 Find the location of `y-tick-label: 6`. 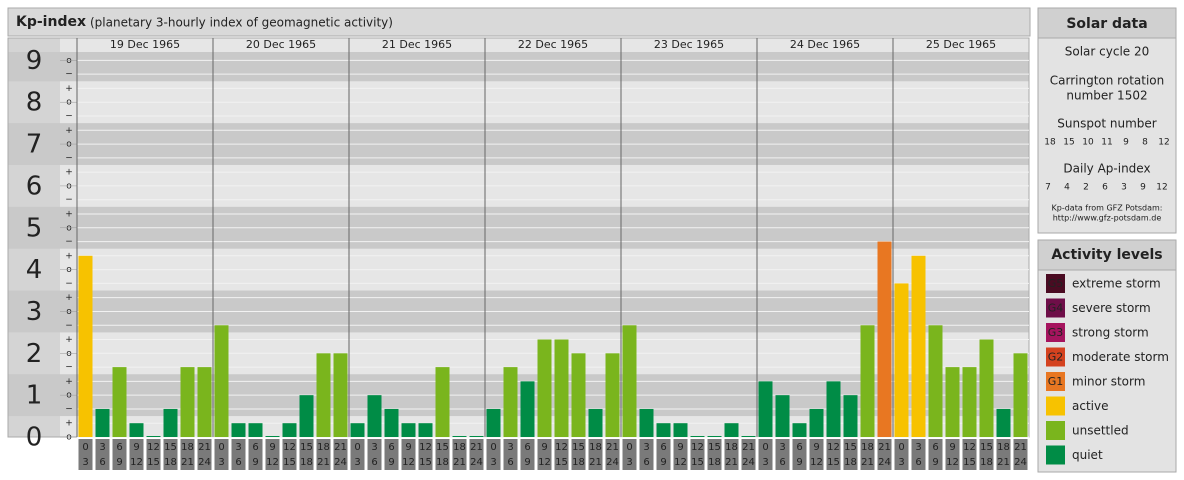

y-tick-label: 6 is located at coordinates (34, 186).